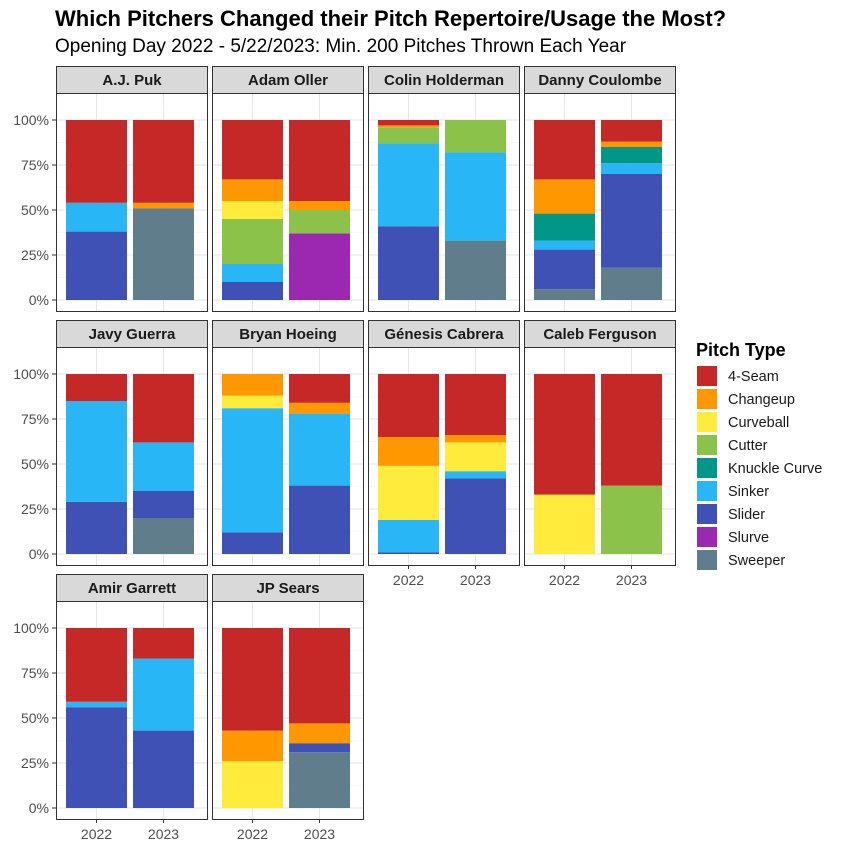  What do you see at coordinates (444, 80) in the screenshot?
I see `facet-title: Colin Holderman` at bounding box center [444, 80].